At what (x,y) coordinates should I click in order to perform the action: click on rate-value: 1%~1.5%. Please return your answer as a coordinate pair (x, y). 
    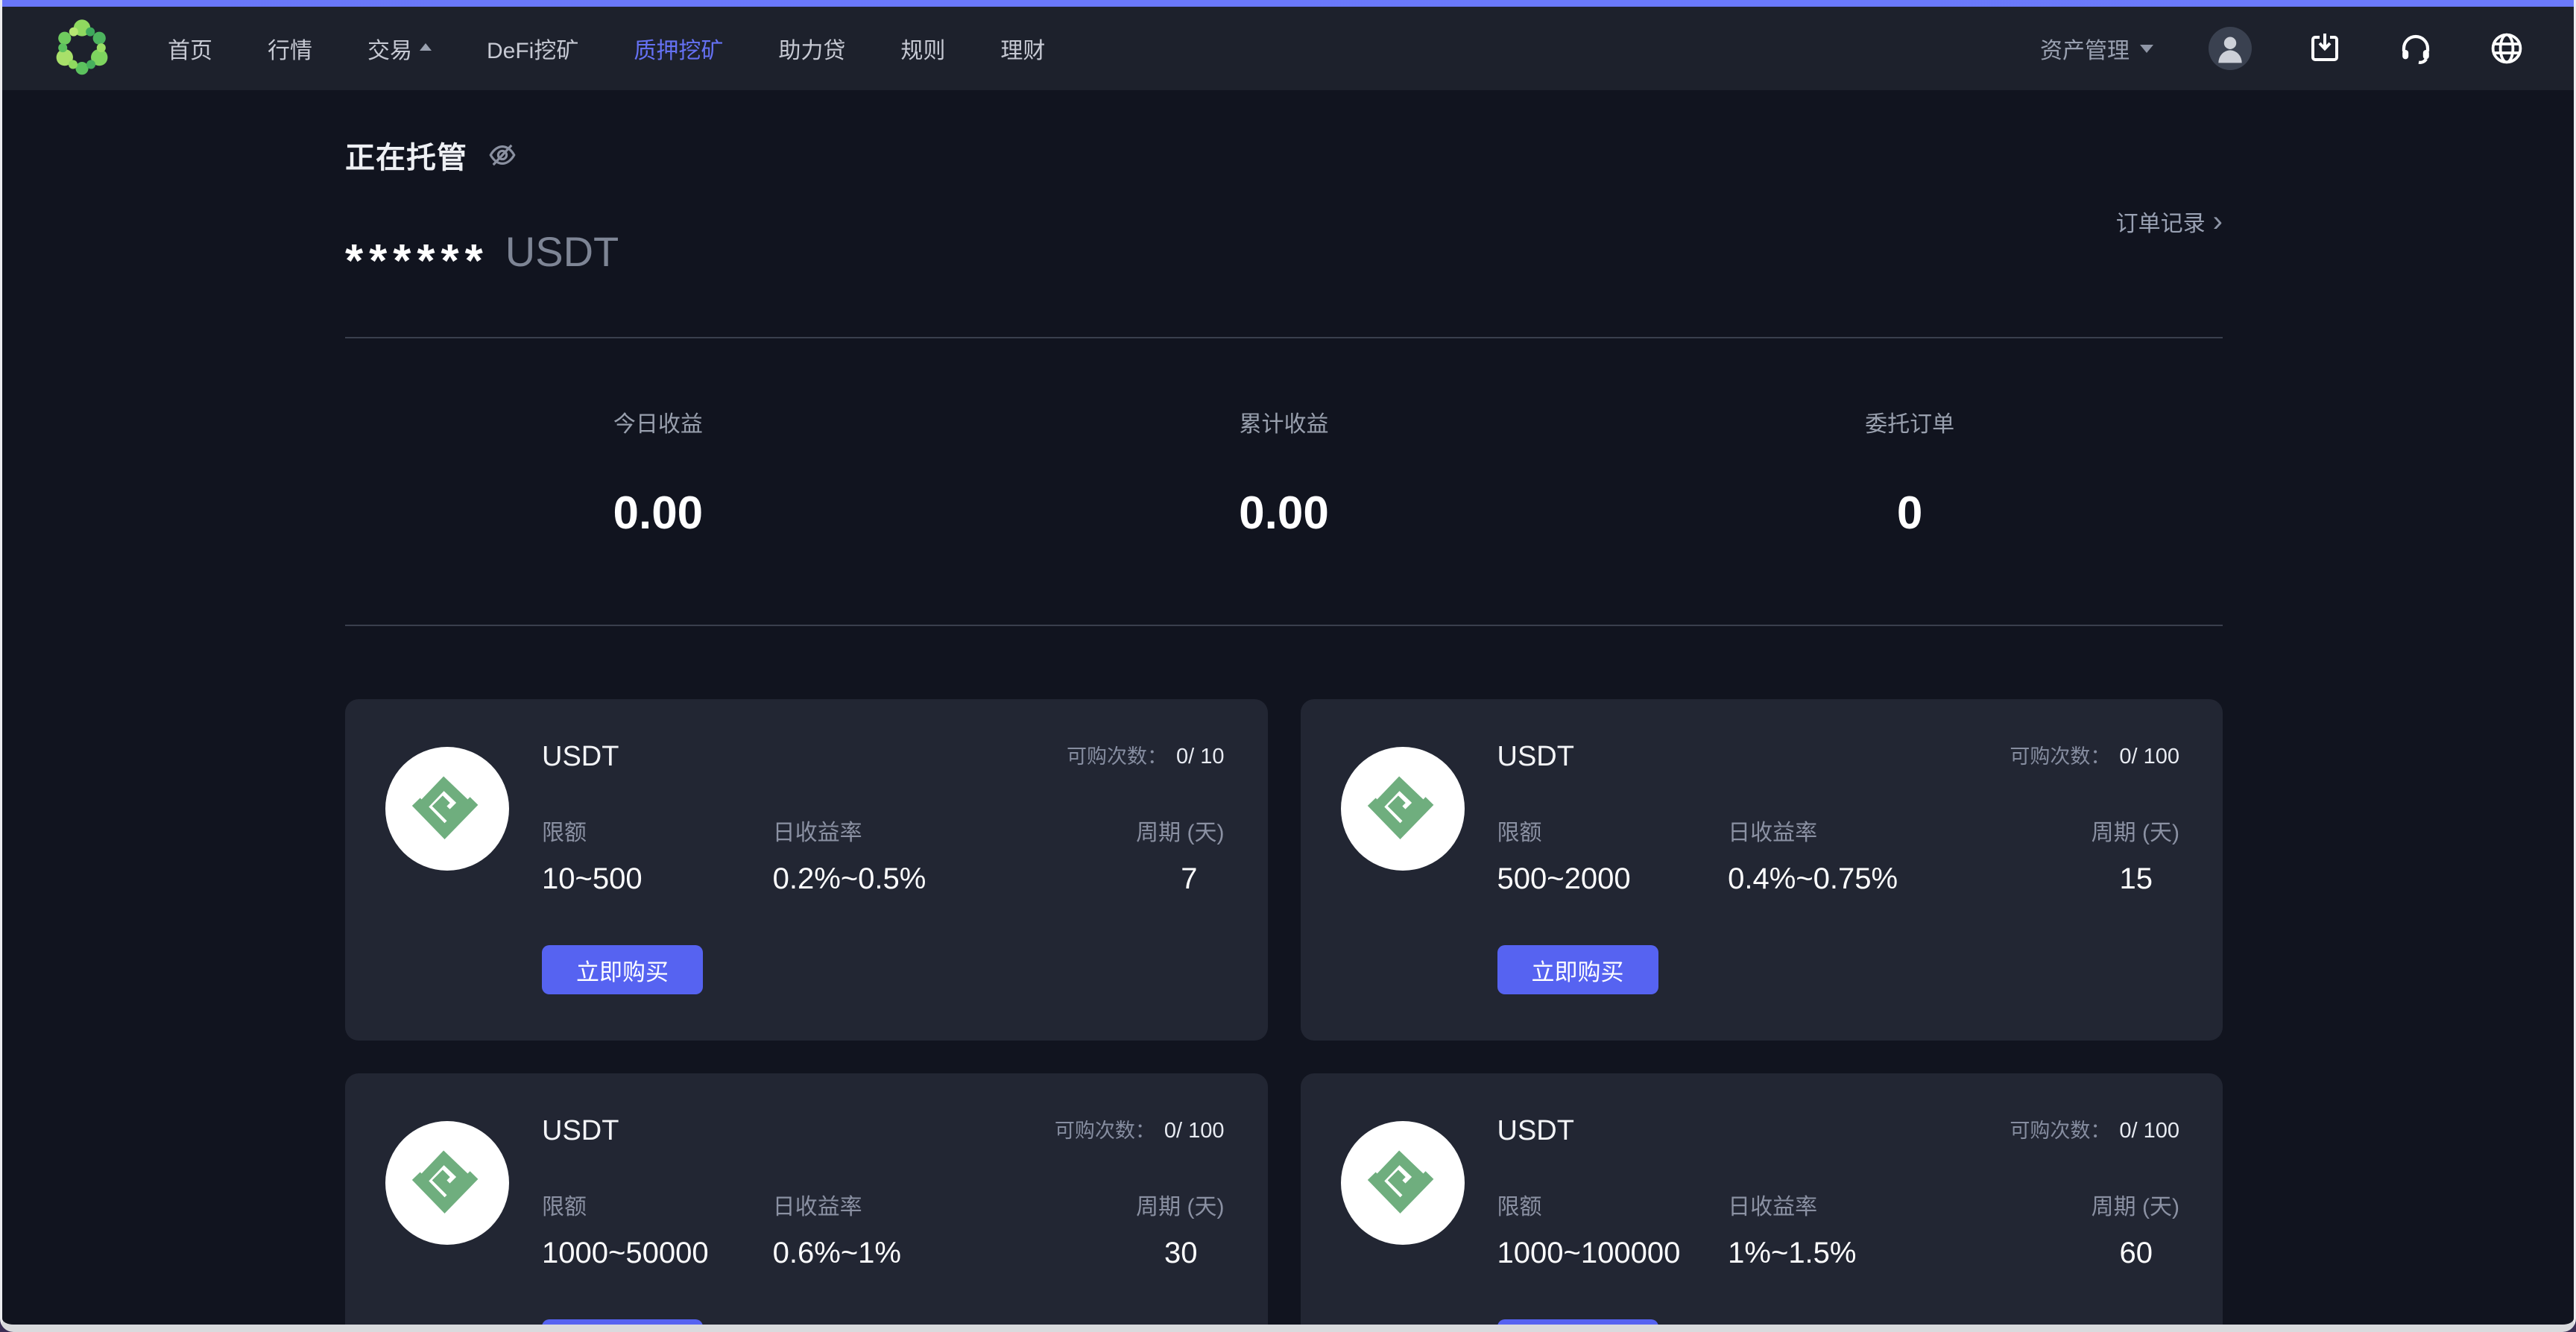
    Looking at the image, I should click on (1793, 1253).